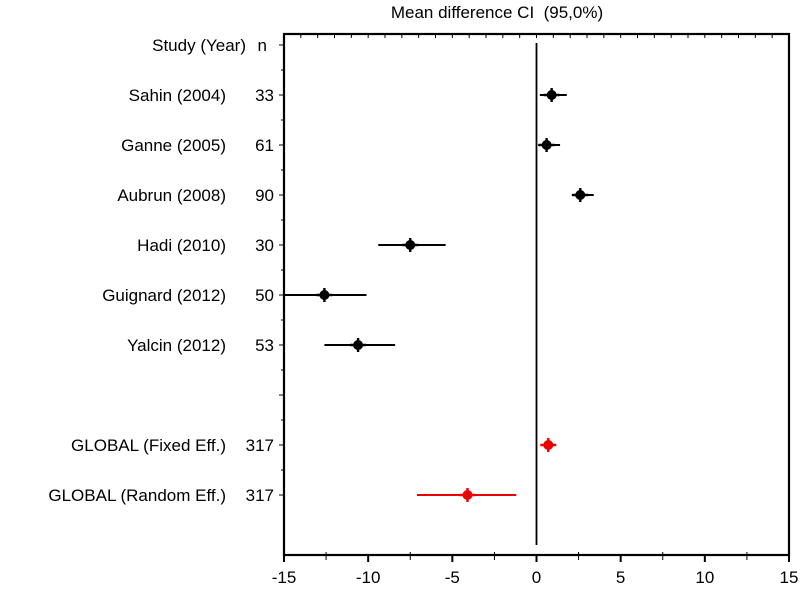 The image size is (804, 594). Describe the element at coordinates (620, 577) in the screenshot. I see `x-tick-label: 5` at that location.